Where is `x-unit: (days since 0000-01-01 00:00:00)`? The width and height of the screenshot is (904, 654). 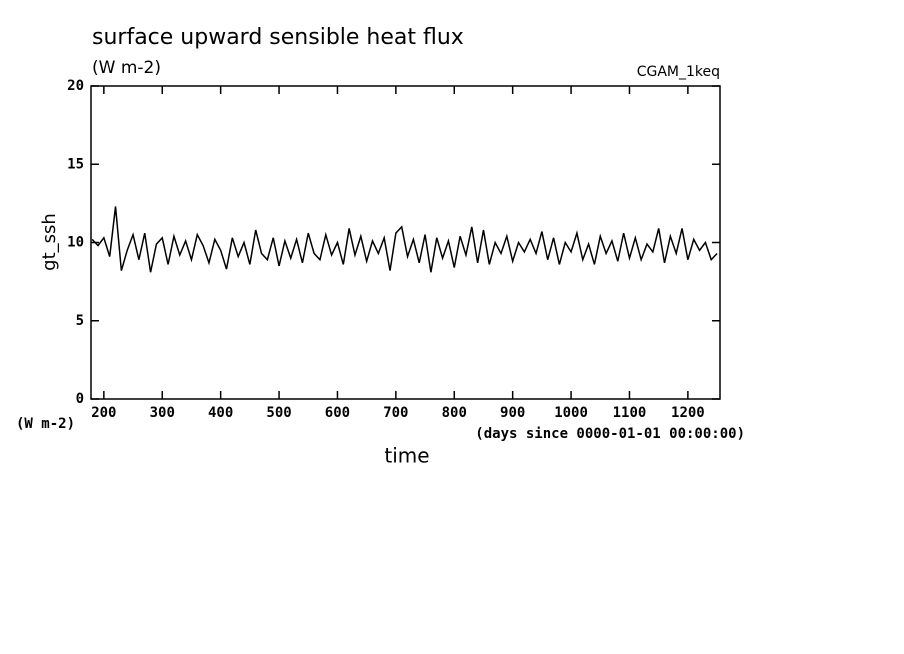
x-unit: (days since 0000-01-01 00:00:00) is located at coordinates (610, 434).